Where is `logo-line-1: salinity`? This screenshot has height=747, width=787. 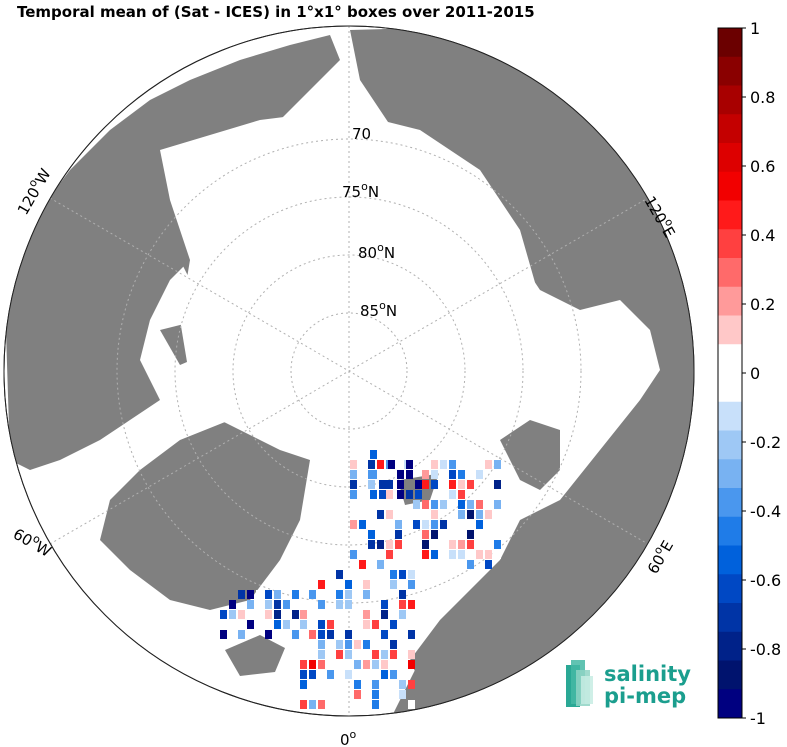 logo-line-1: salinity is located at coordinates (647, 674).